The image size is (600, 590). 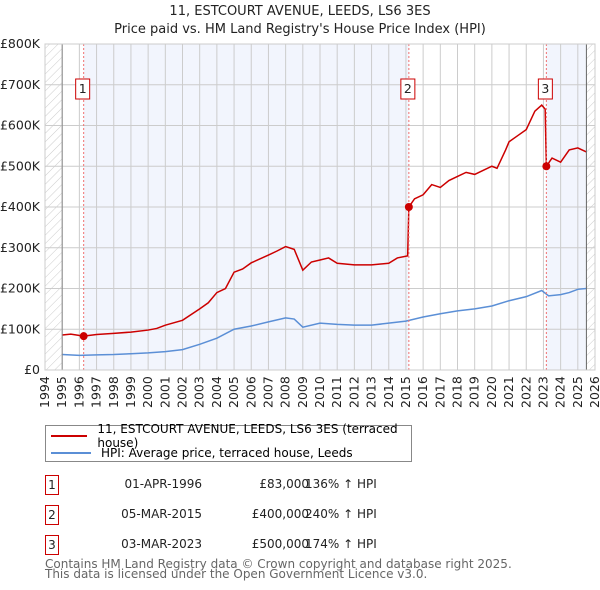 What do you see at coordinates (164, 392) in the screenshot?
I see `x-tick-label: 2001` at bounding box center [164, 392].